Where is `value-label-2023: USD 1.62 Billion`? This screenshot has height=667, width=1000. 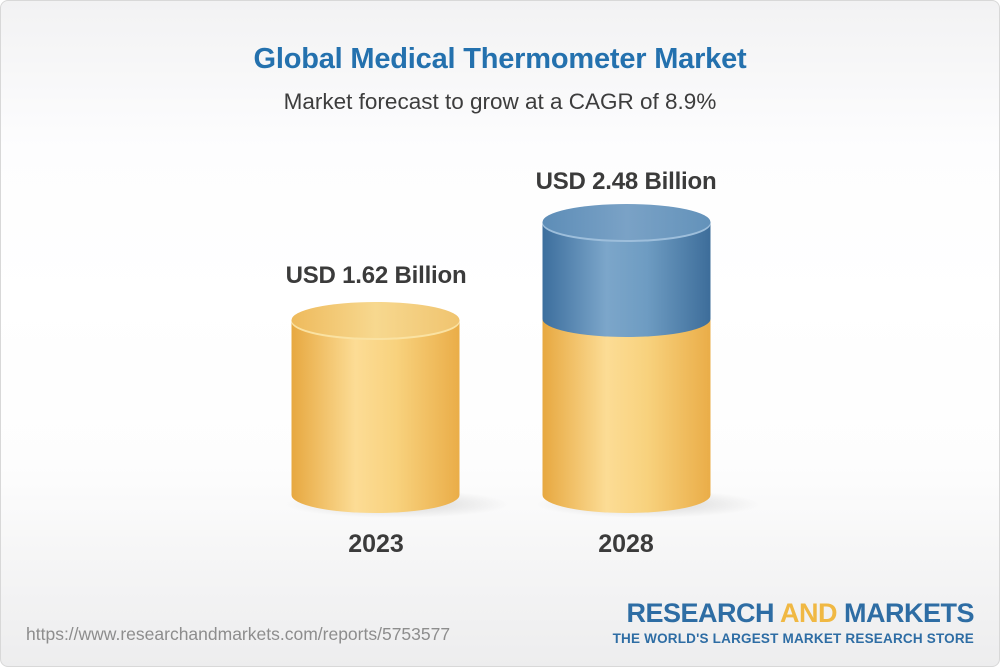
value-label-2023: USD 1.62 Billion is located at coordinates (376, 275).